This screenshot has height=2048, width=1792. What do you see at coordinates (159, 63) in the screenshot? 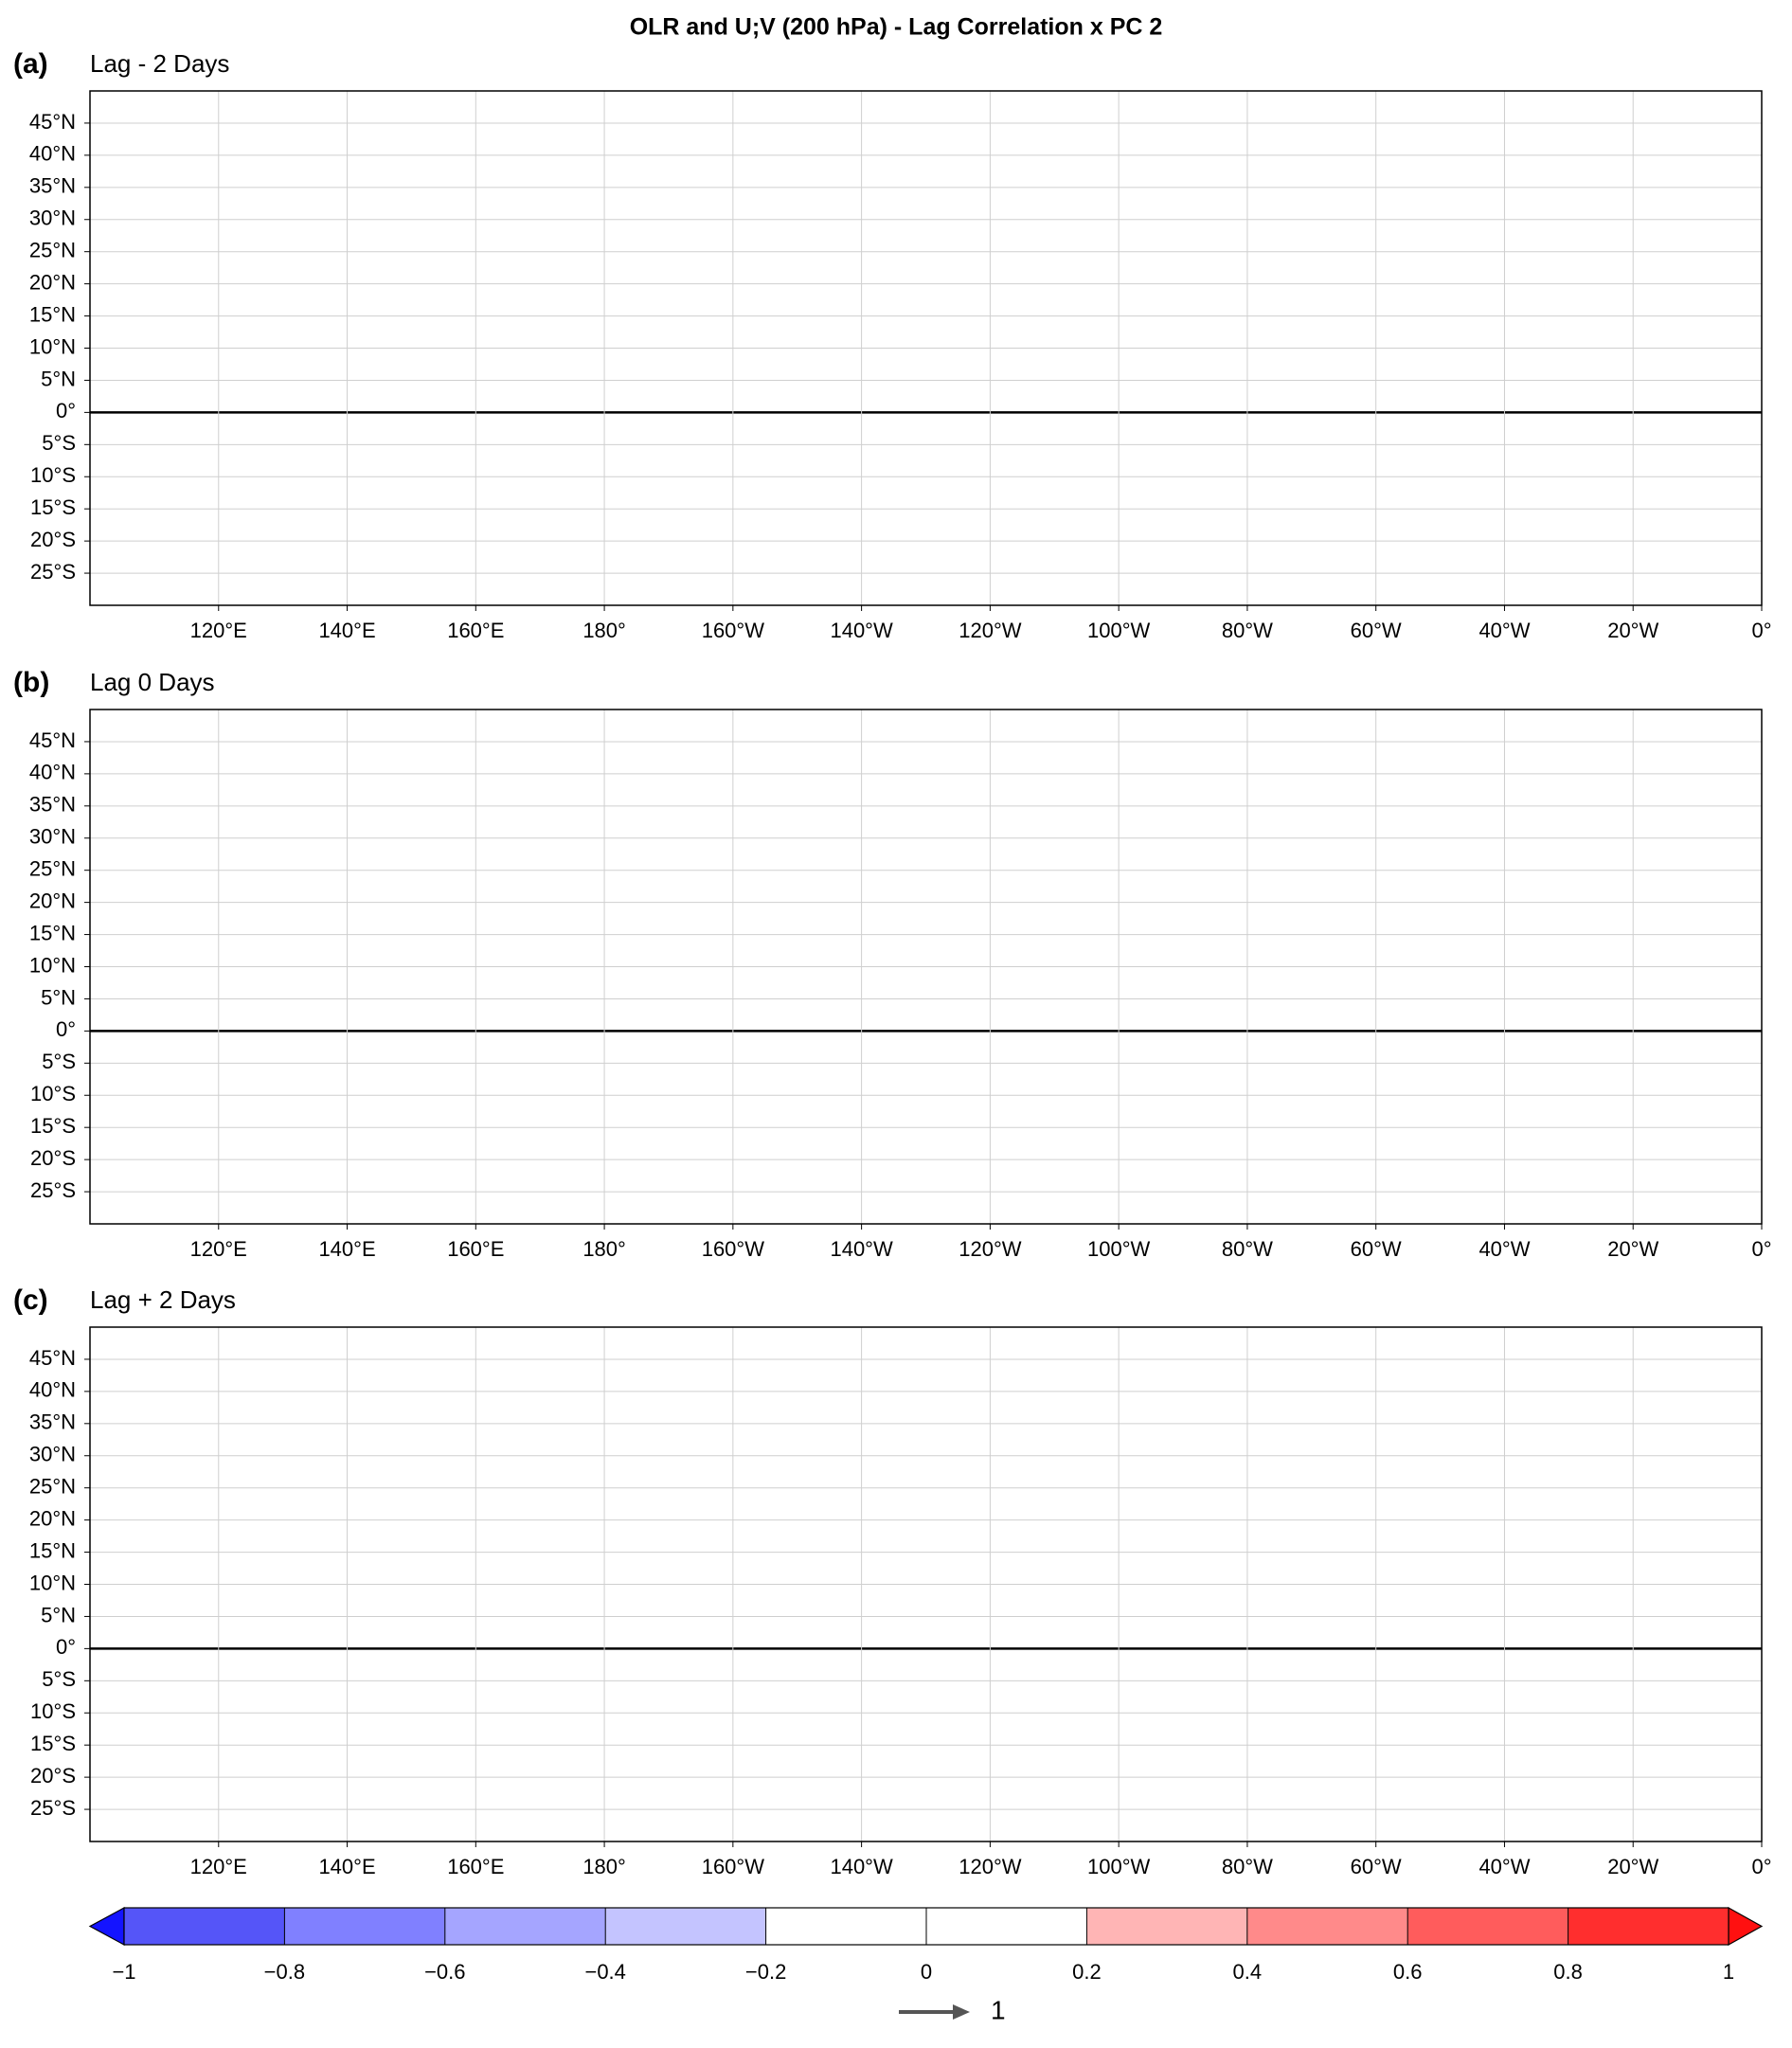
I see `panel-subtitle: Lag - 2 Days` at bounding box center [159, 63].